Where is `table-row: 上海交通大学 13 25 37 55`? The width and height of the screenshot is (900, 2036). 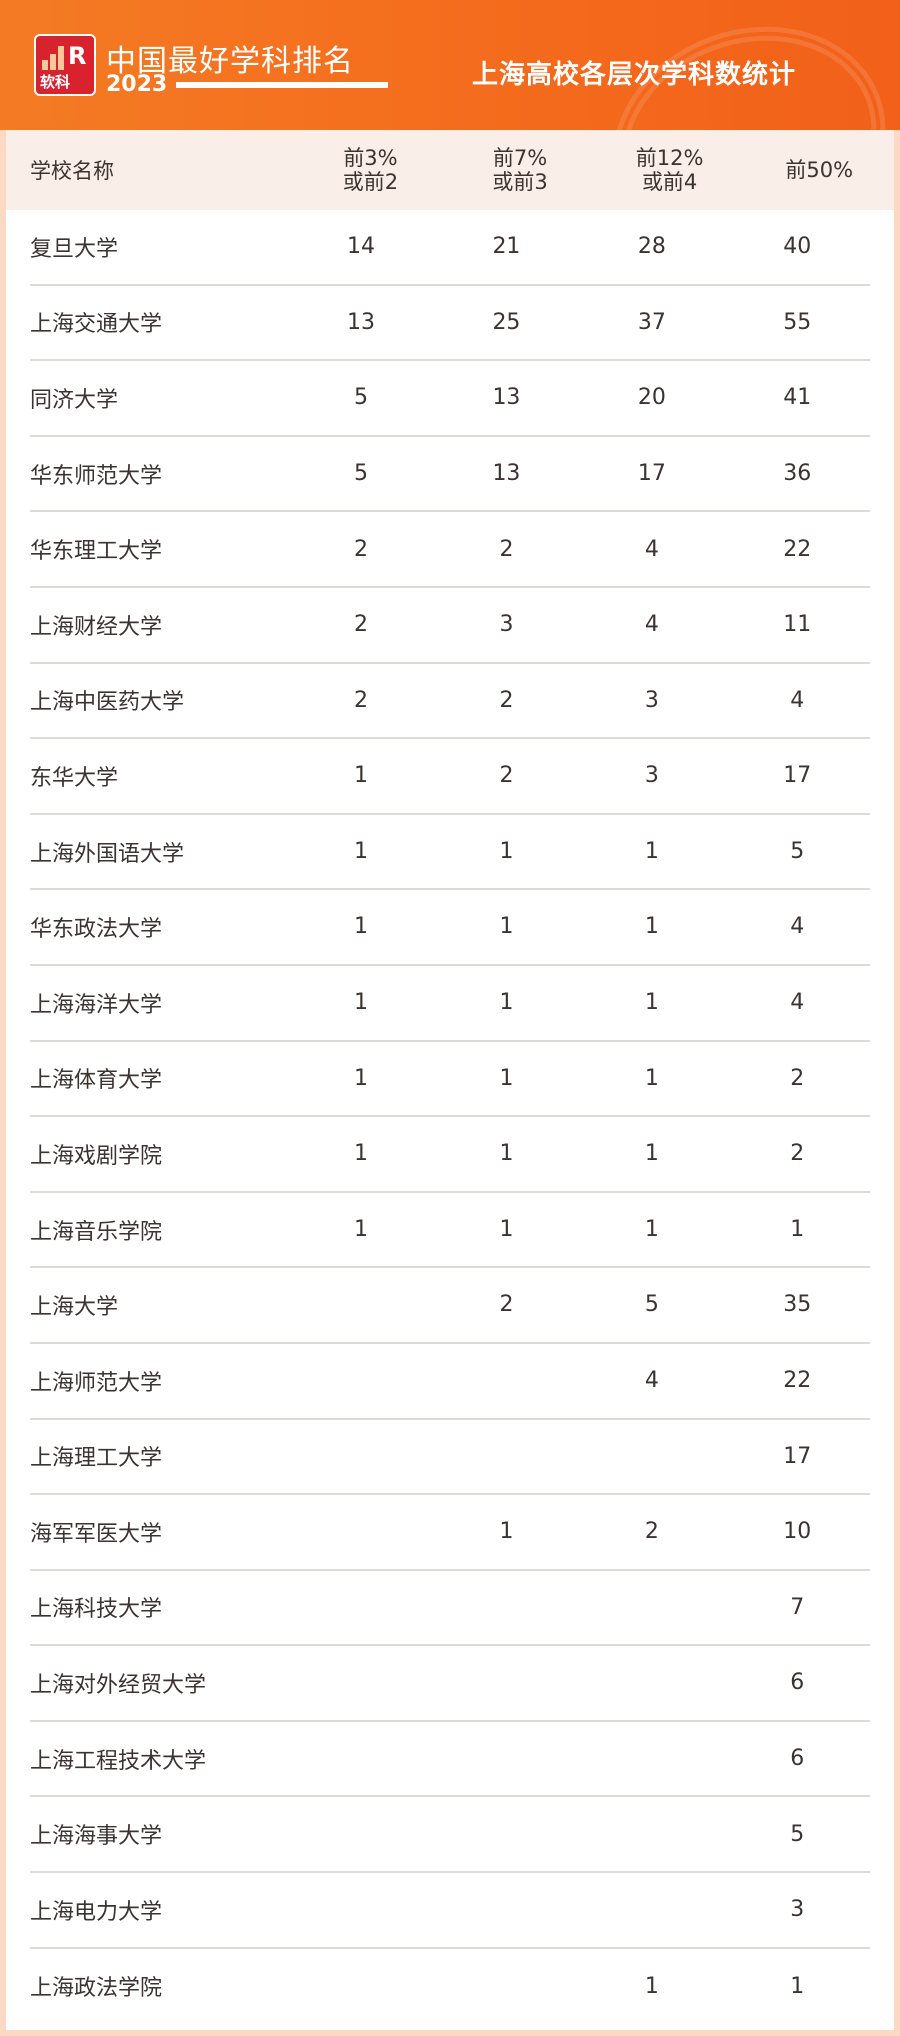 table-row: 上海交通大学 13 25 37 55 is located at coordinates (450, 324).